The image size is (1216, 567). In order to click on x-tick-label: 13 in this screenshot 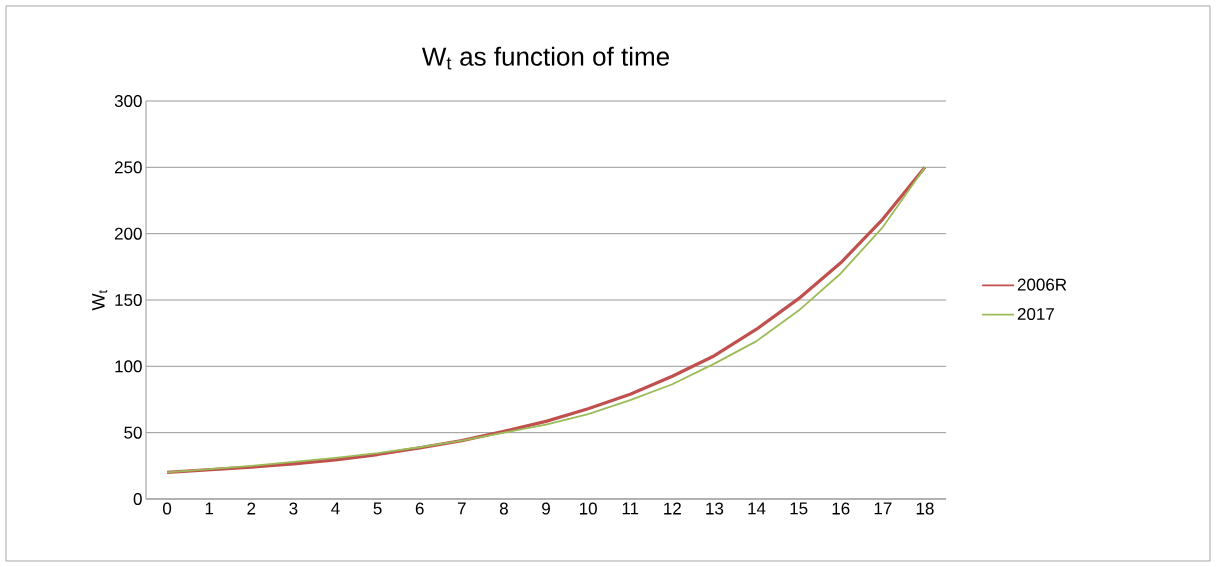, I will do `click(715, 508)`.